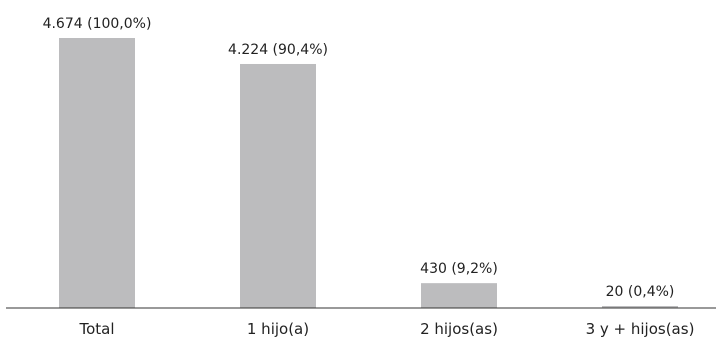 Image resolution: width=720 pixels, height=342 pixels. I want to click on x-tick-labels-group: Total 1 hijo(a) 2 hijos(as) 3 y + hijos(as), so click(386, 329).